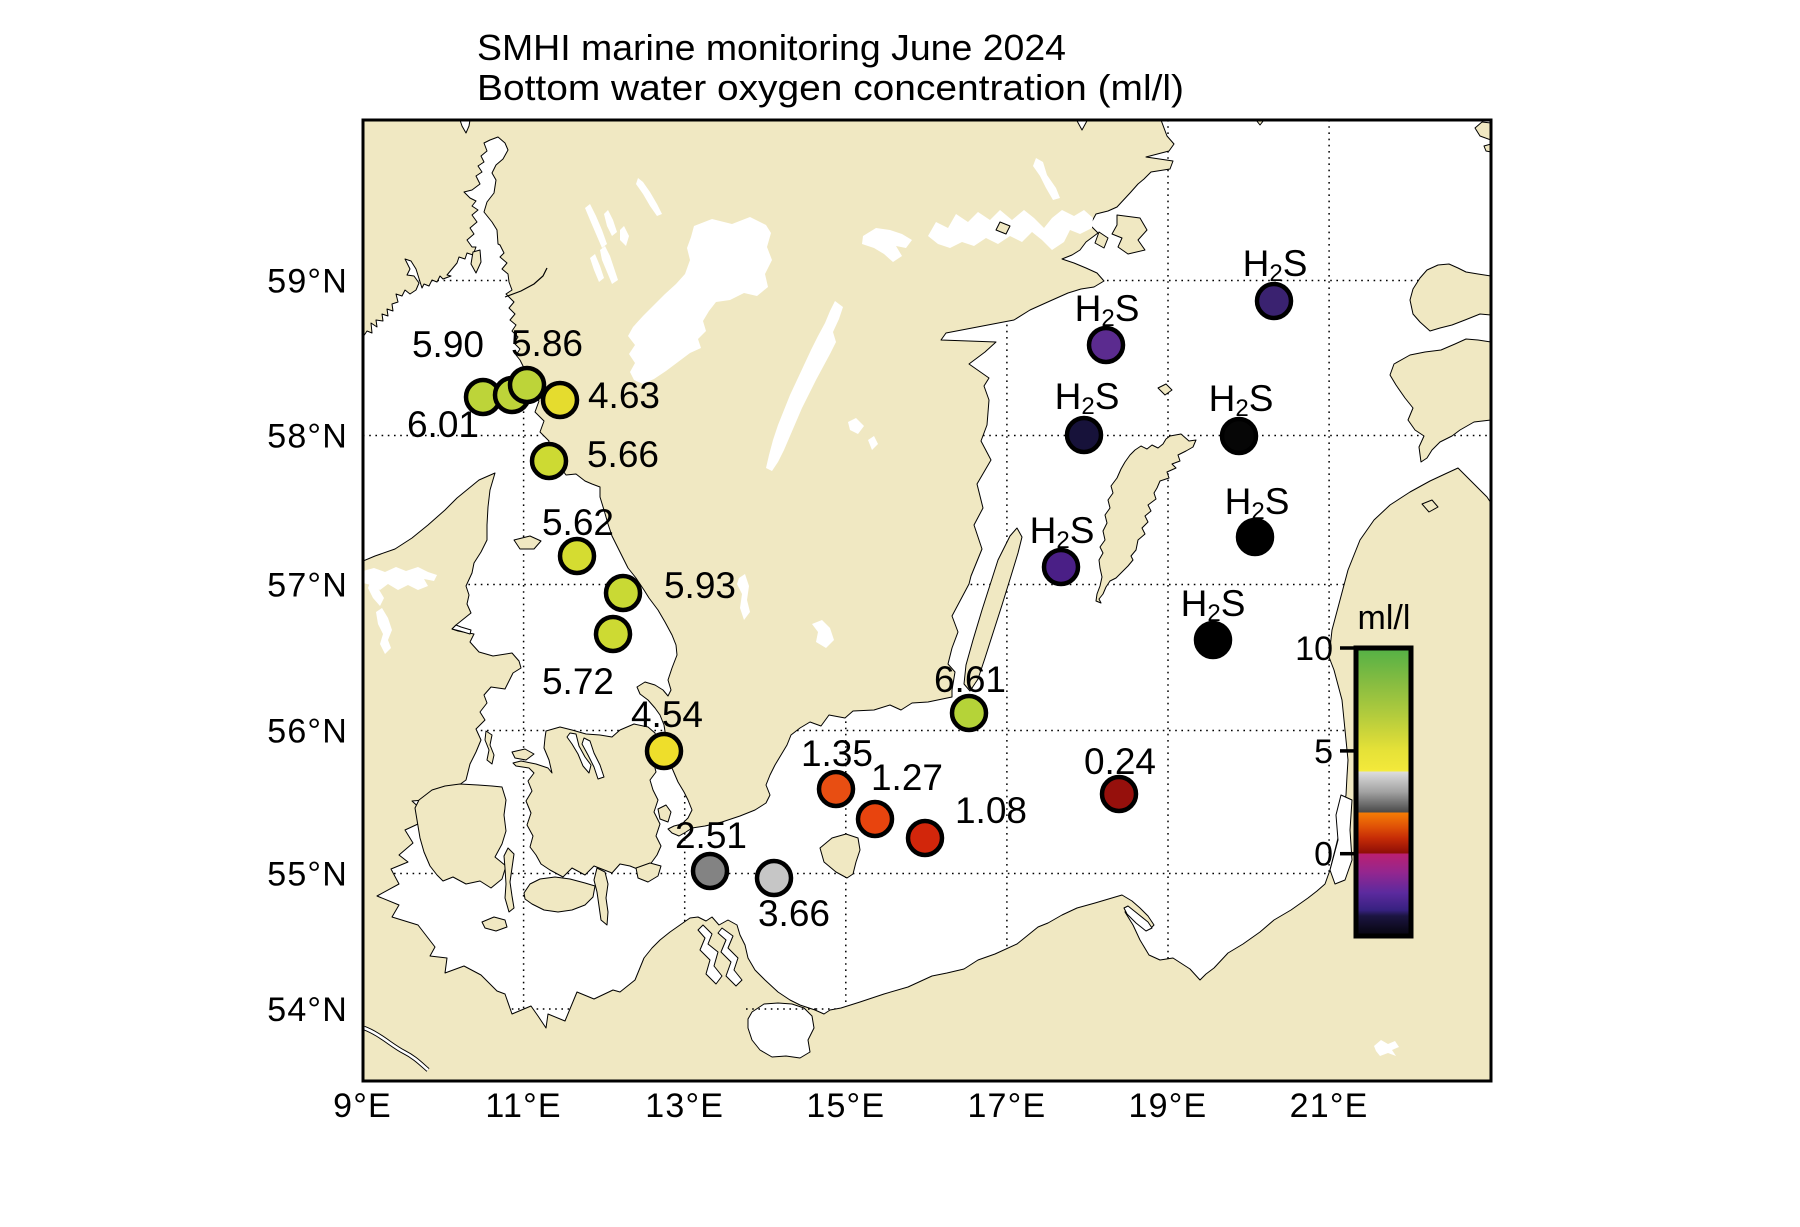 The width and height of the screenshot is (1800, 1227). What do you see at coordinates (307, 282) in the screenshot?
I see `svg-text: 59°N` at bounding box center [307, 282].